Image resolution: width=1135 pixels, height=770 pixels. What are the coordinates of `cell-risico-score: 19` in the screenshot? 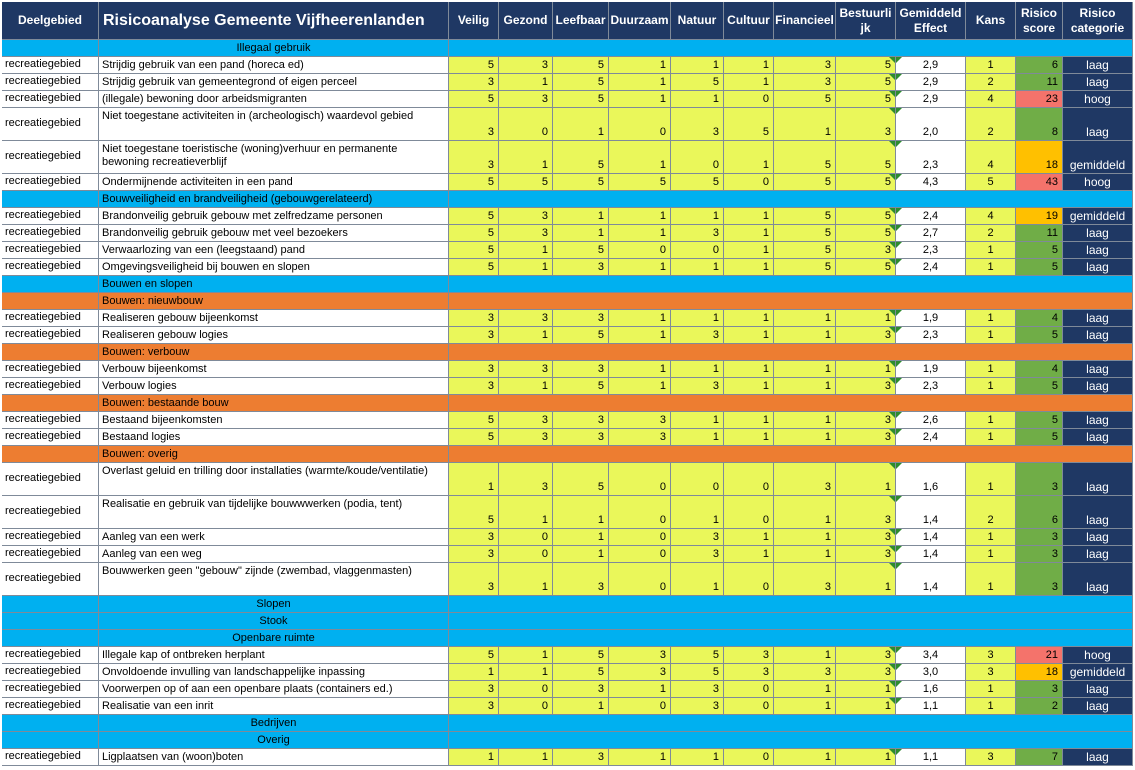 It's located at (1039, 216).